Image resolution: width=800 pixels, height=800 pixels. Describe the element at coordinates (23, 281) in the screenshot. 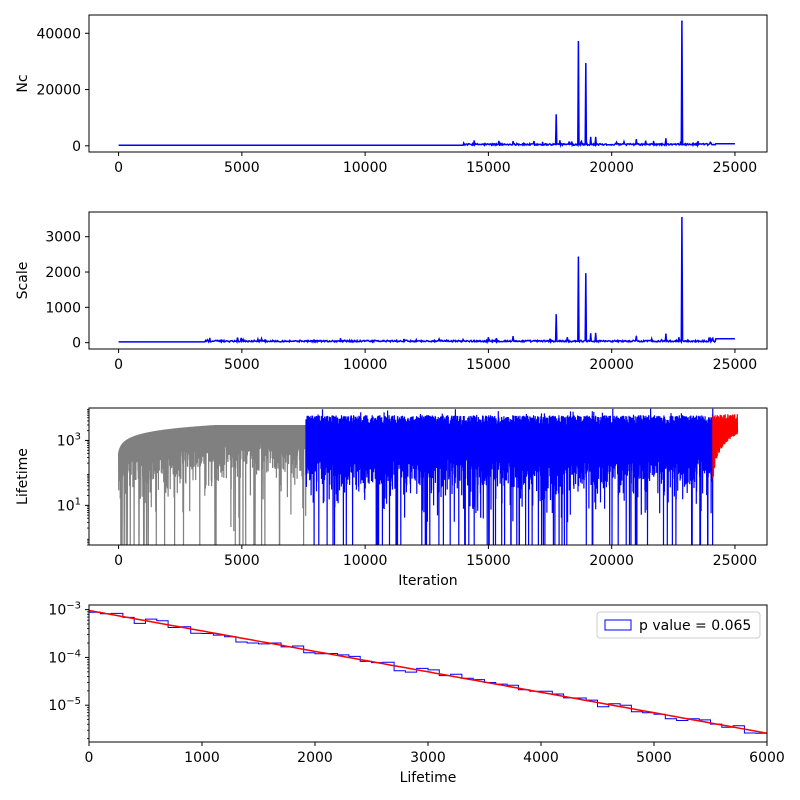

I see `y-axis-label: Scale` at that location.